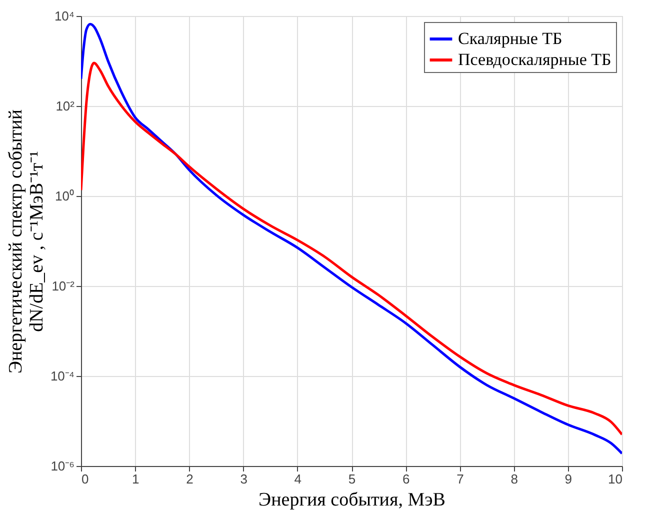 Image resolution: width=659 pixels, height=515 pixels. I want to click on x-tick-label: 6, so click(406, 479).